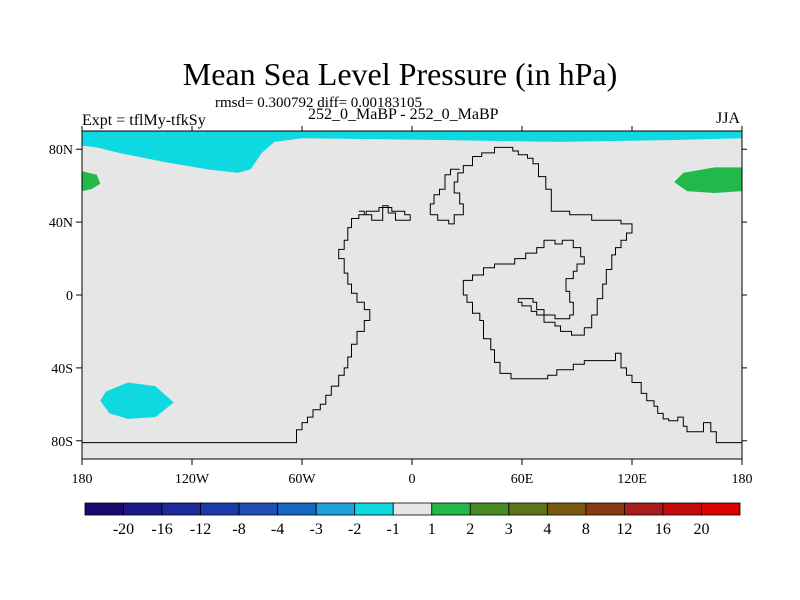 The width and height of the screenshot is (800, 600). What do you see at coordinates (444, 191) in the screenshot?
I see `eurasia-west-outline` at bounding box center [444, 191].